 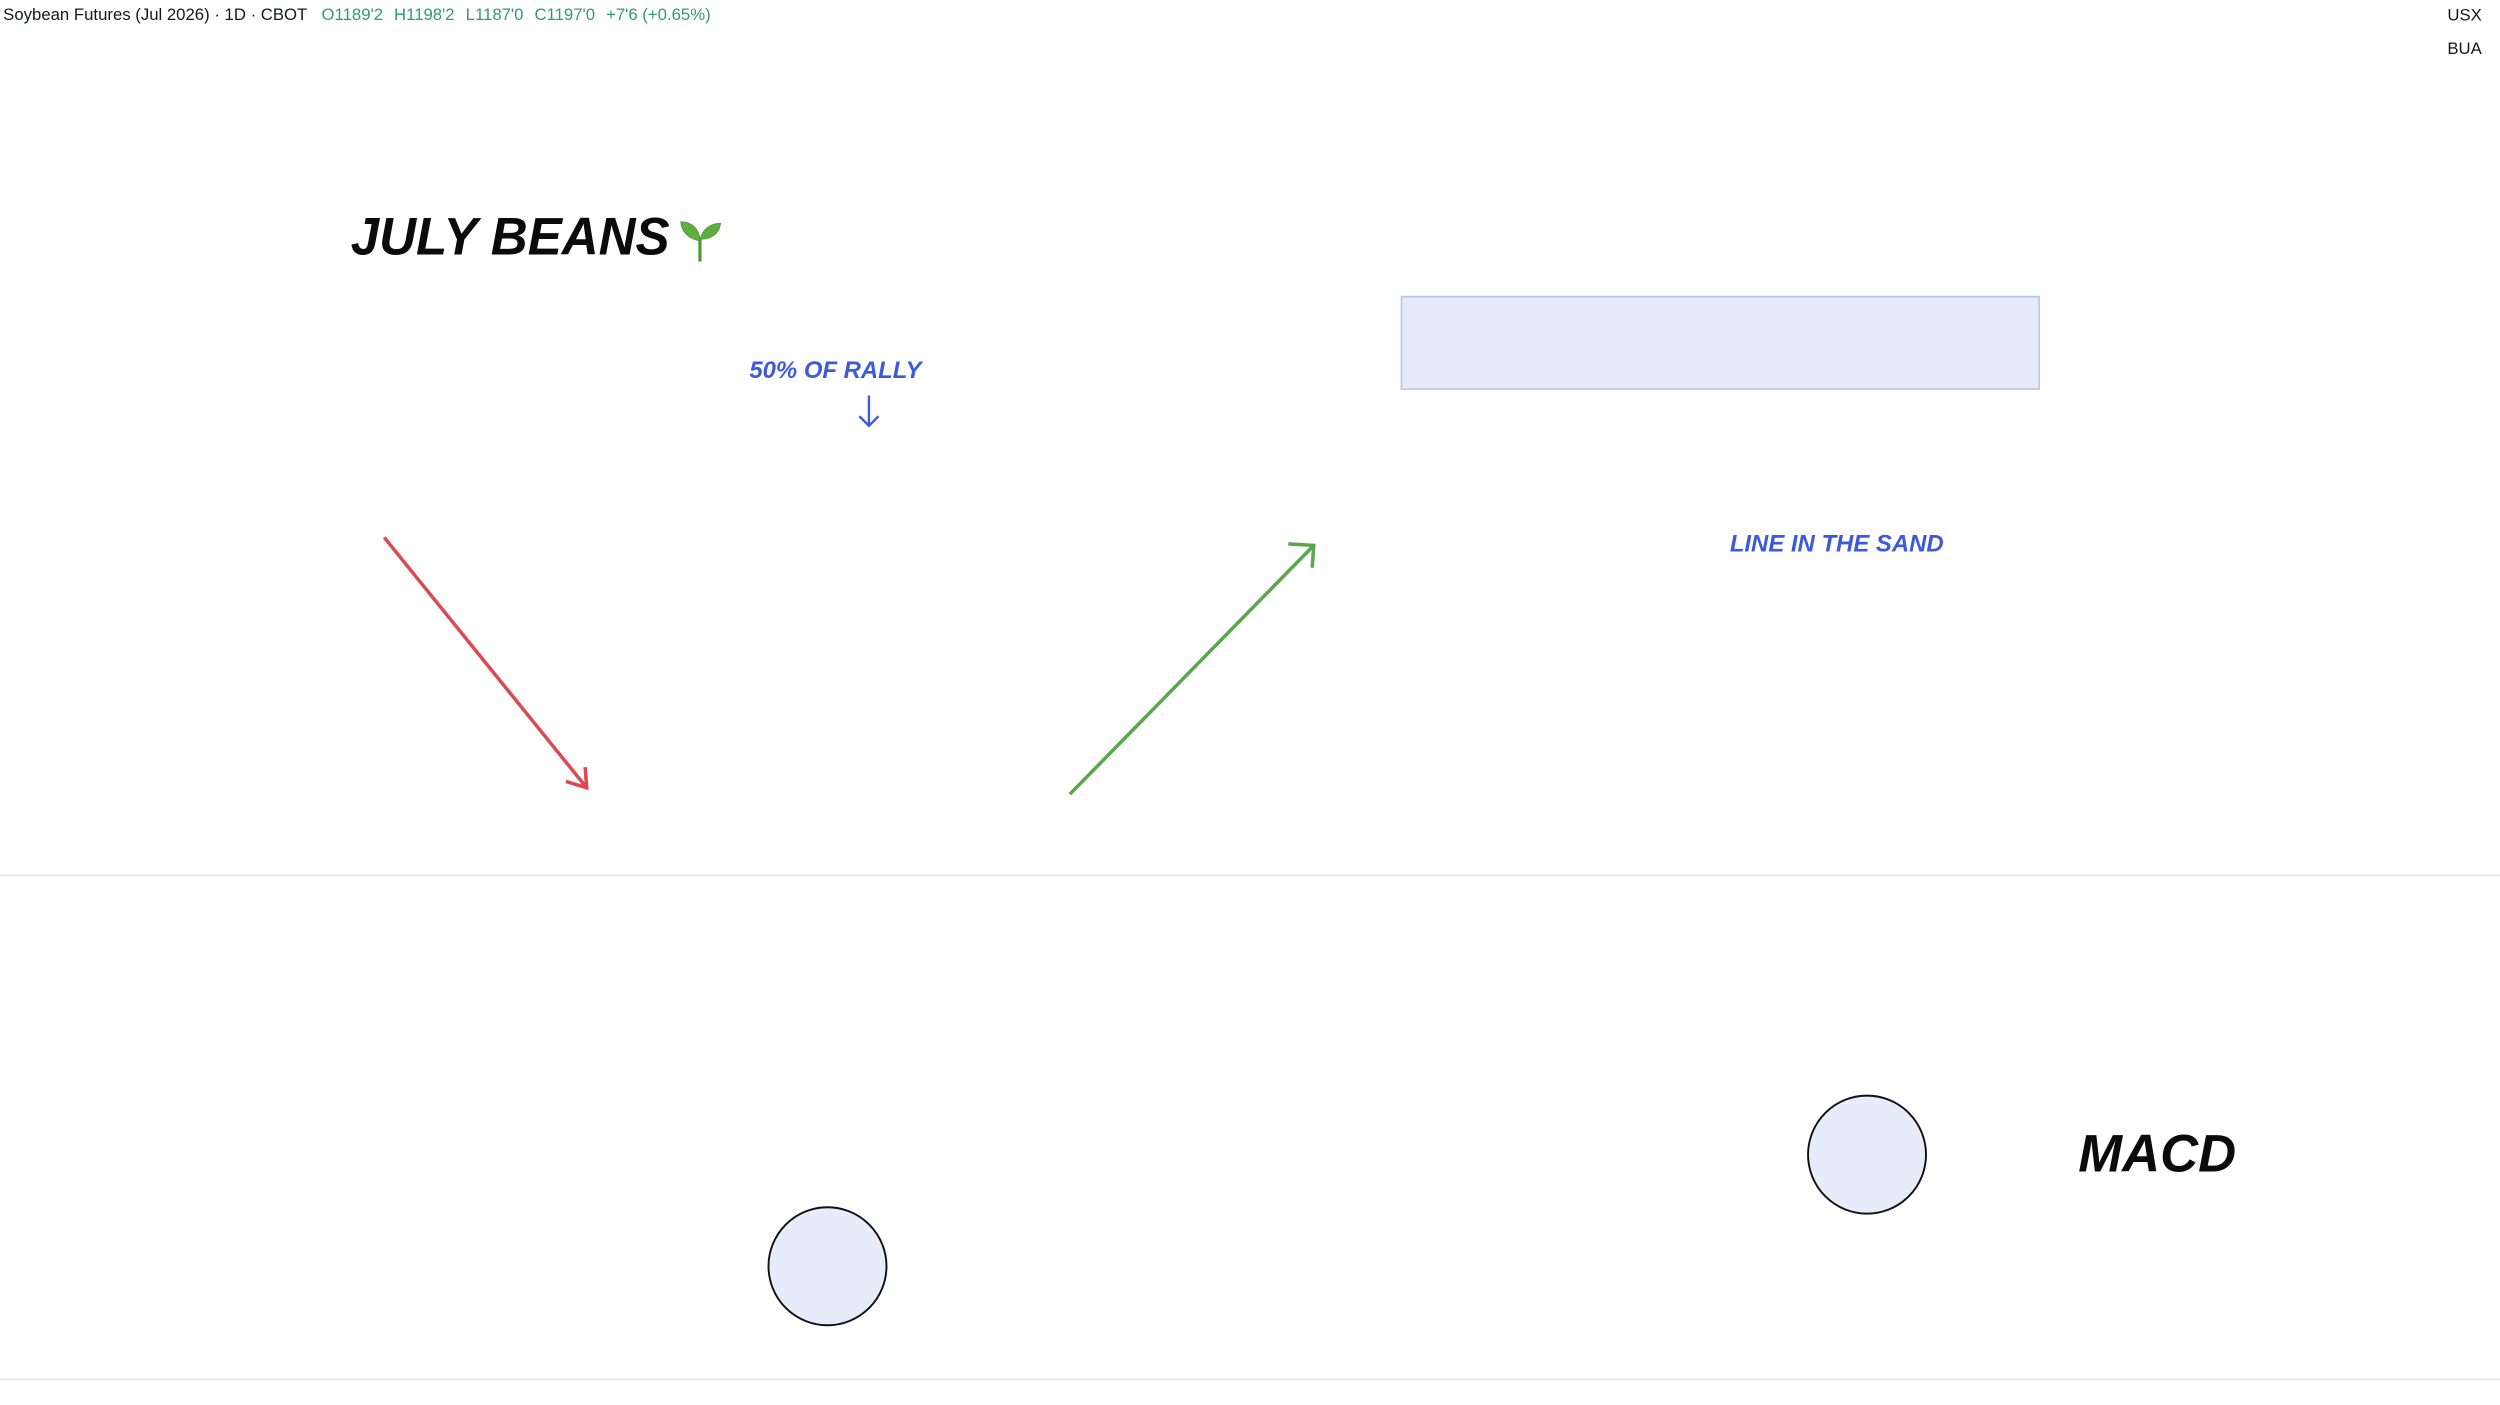 What do you see at coordinates (836, 370) in the screenshot?
I see `annotation: 50% OF RALLY` at bounding box center [836, 370].